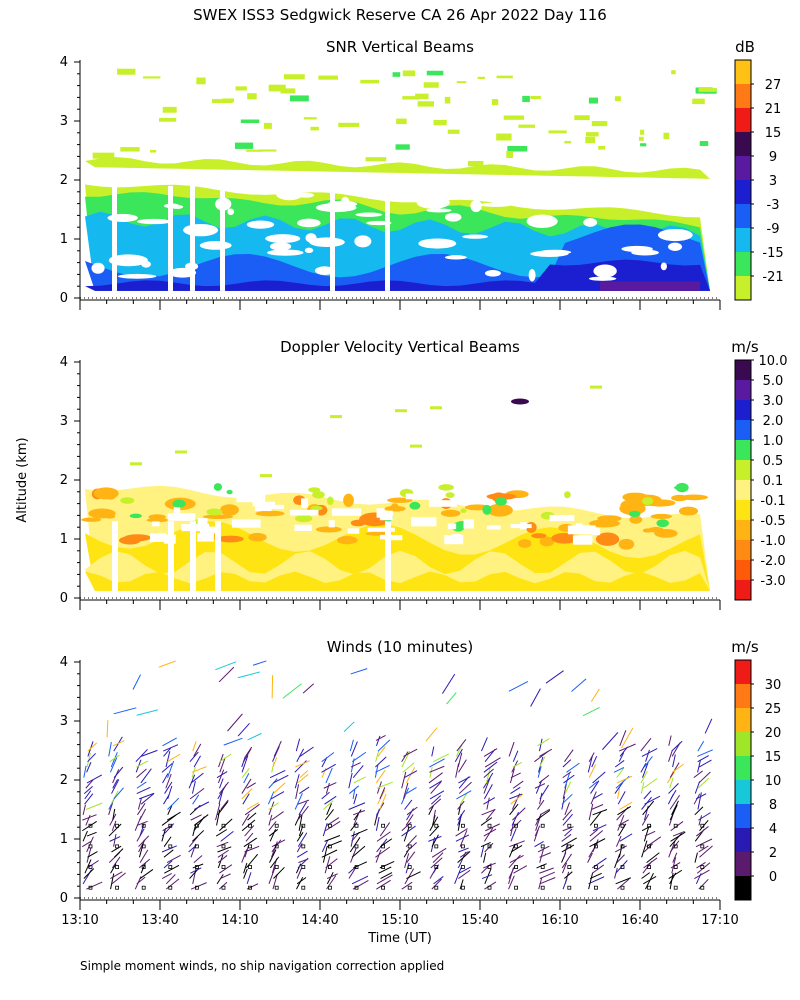 The height and width of the screenshot is (1000, 800). Describe the element at coordinates (773, 829) in the screenshot. I see `colorbar-label: 4` at that location.